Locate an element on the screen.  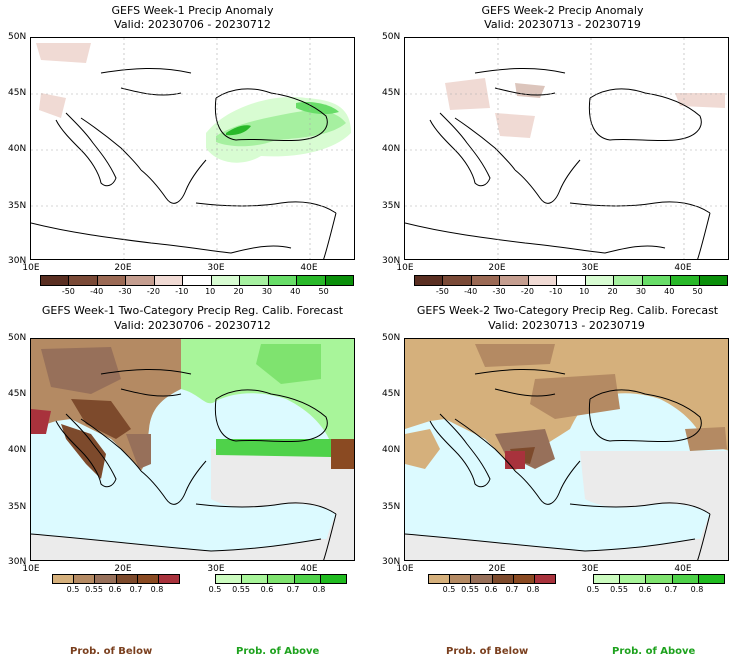
panel3-valid: Valid: 20230706 - 20230712 is located at coordinates (192, 325).